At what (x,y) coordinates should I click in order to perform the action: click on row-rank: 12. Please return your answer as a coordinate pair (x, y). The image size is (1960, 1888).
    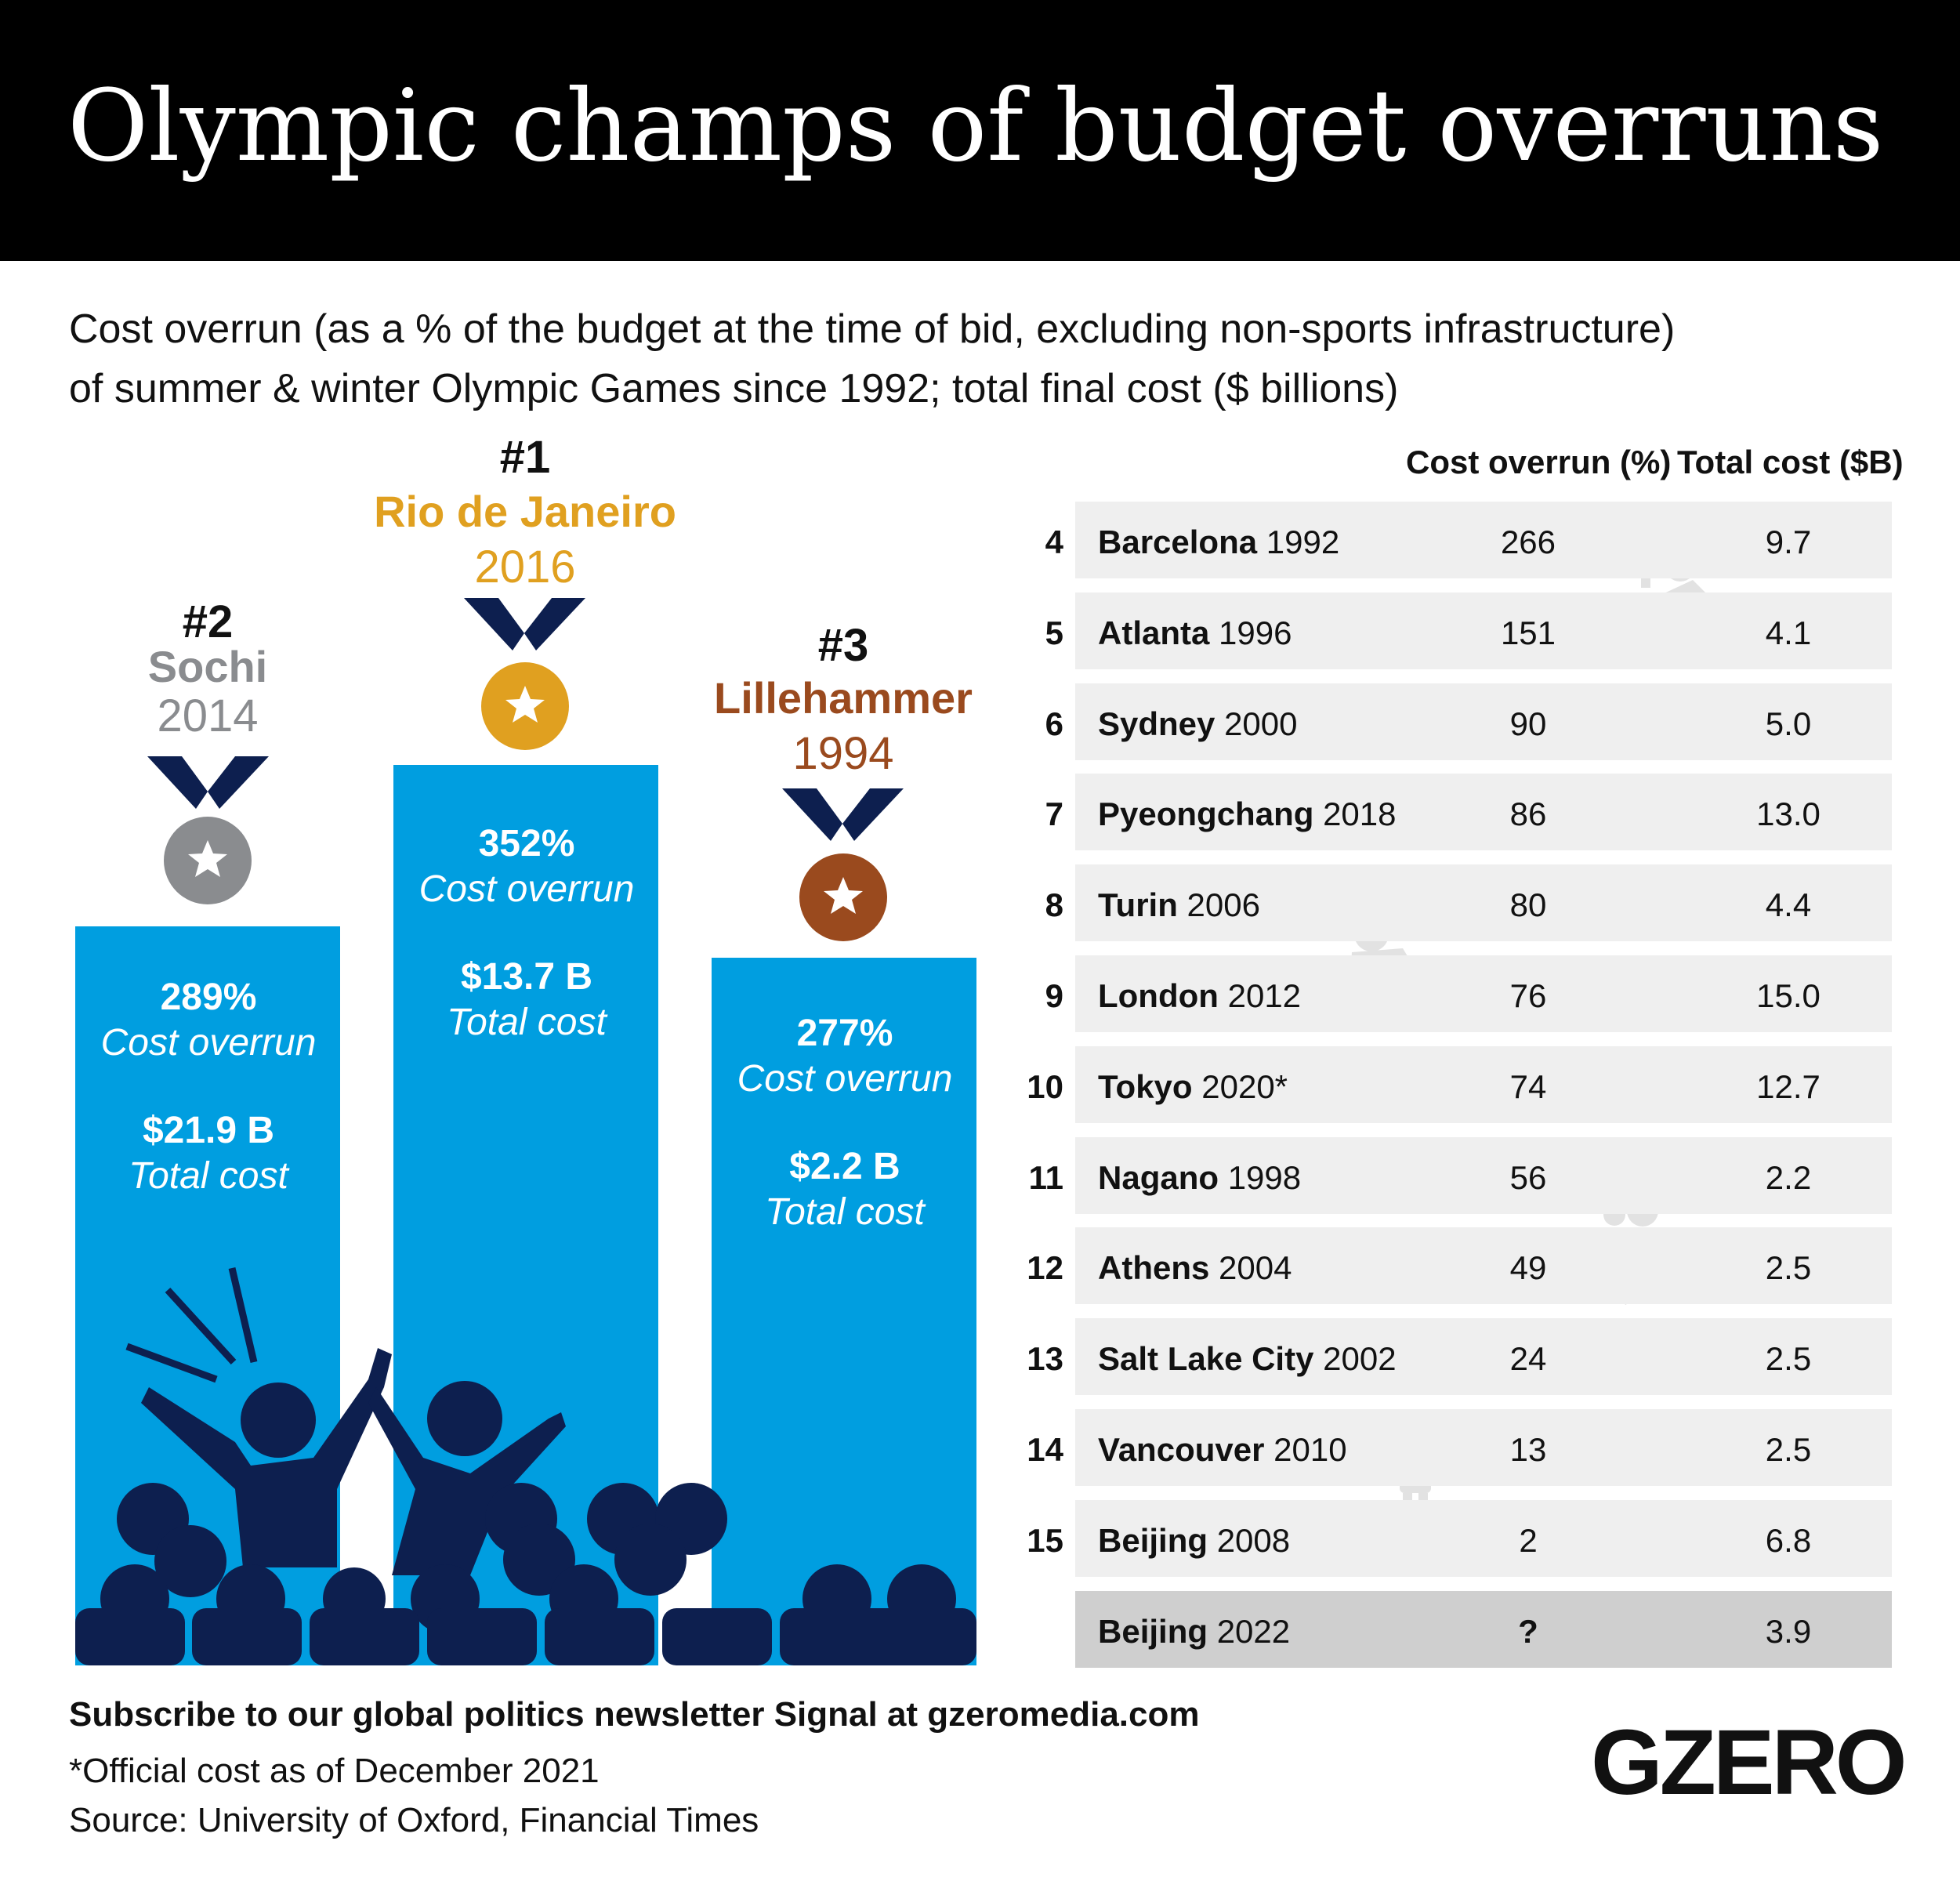
    Looking at the image, I should click on (1045, 1267).